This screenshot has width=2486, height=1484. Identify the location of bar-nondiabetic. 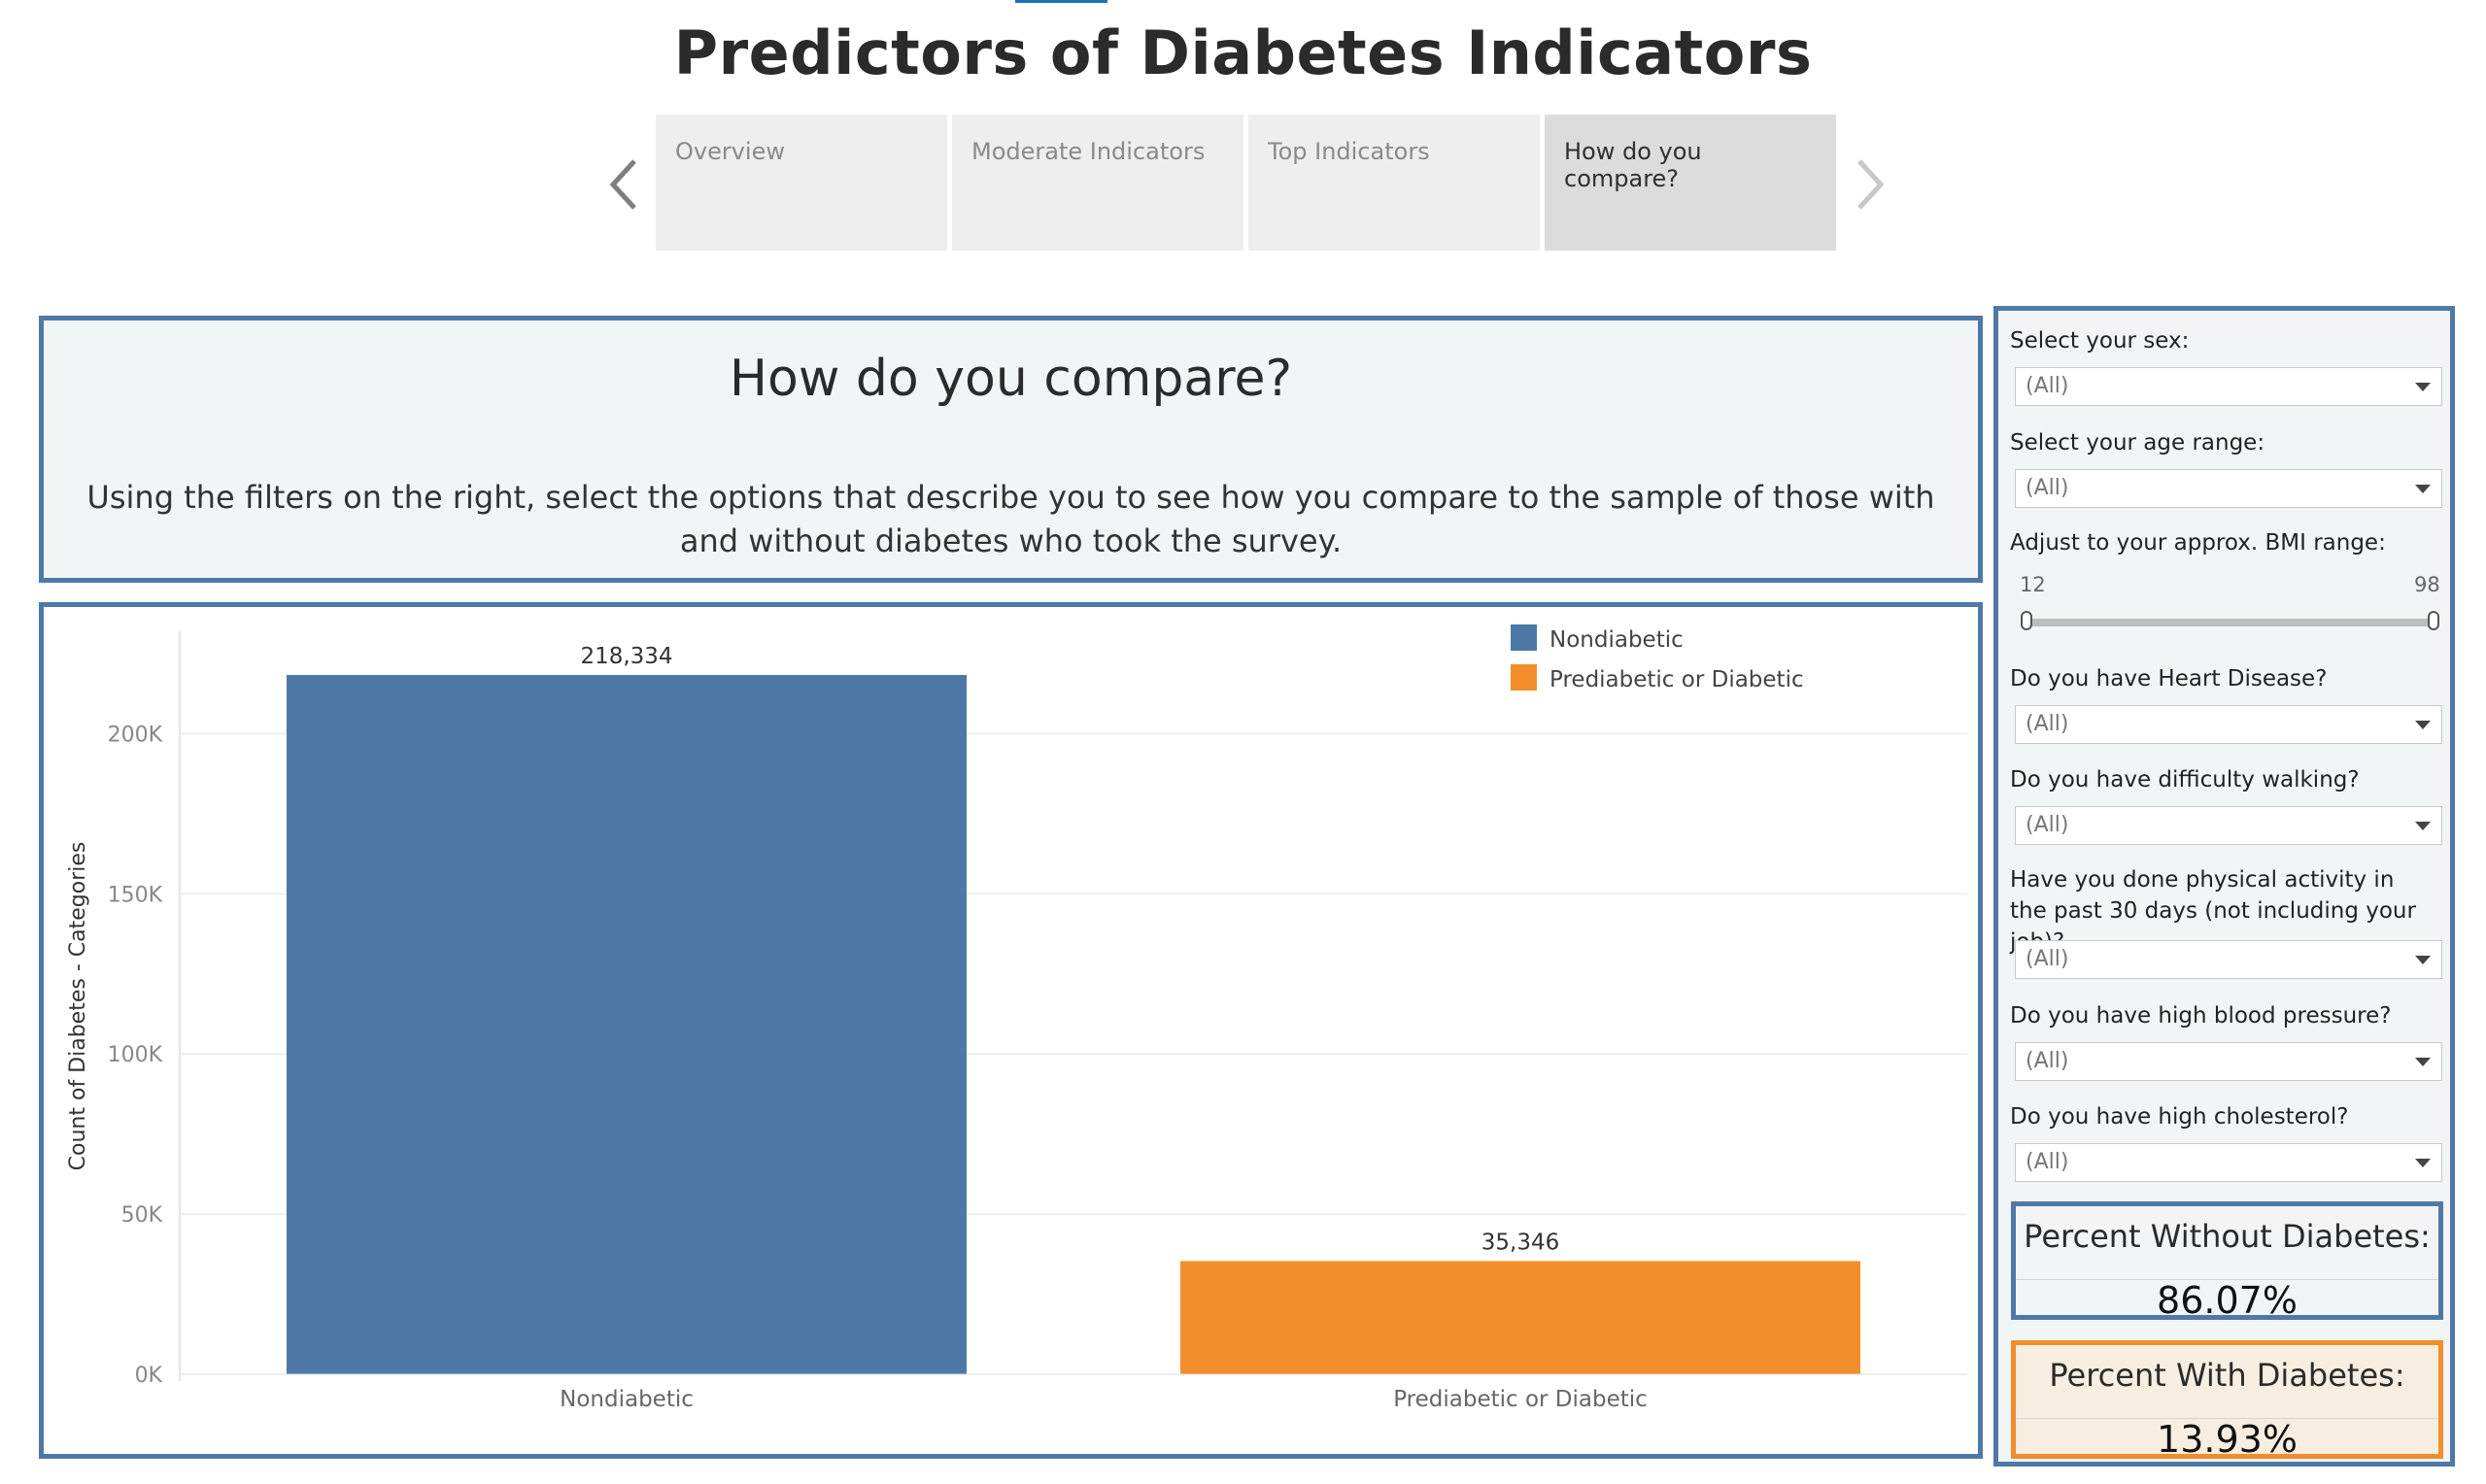
(627, 1024).